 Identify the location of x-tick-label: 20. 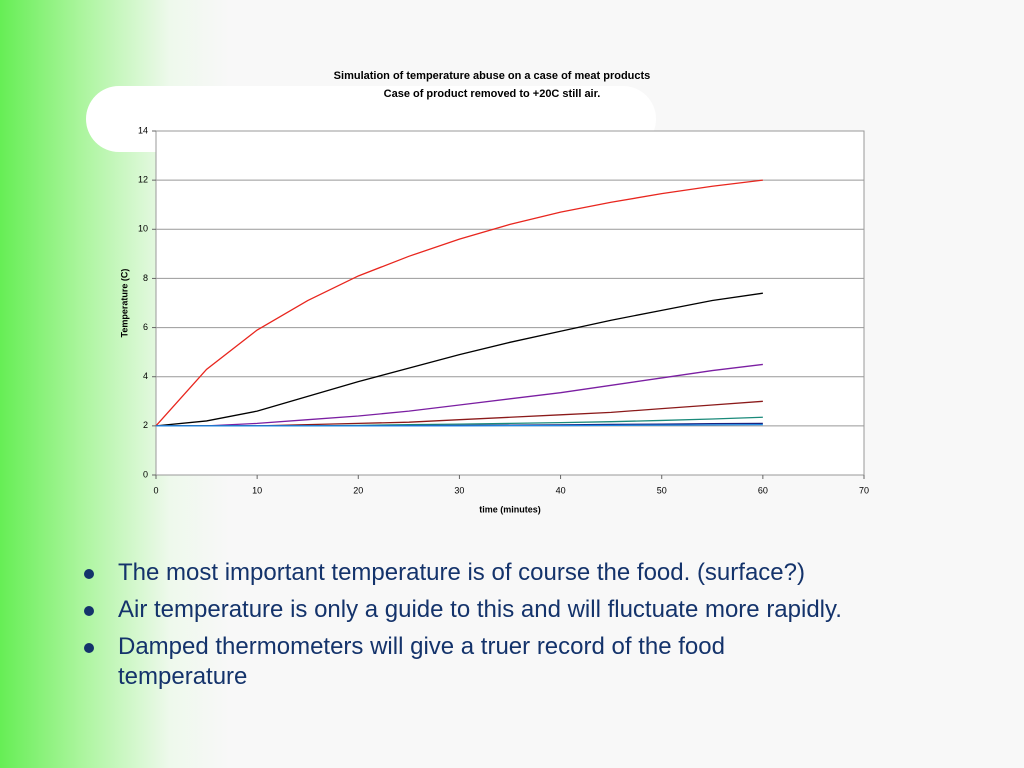
(358, 490).